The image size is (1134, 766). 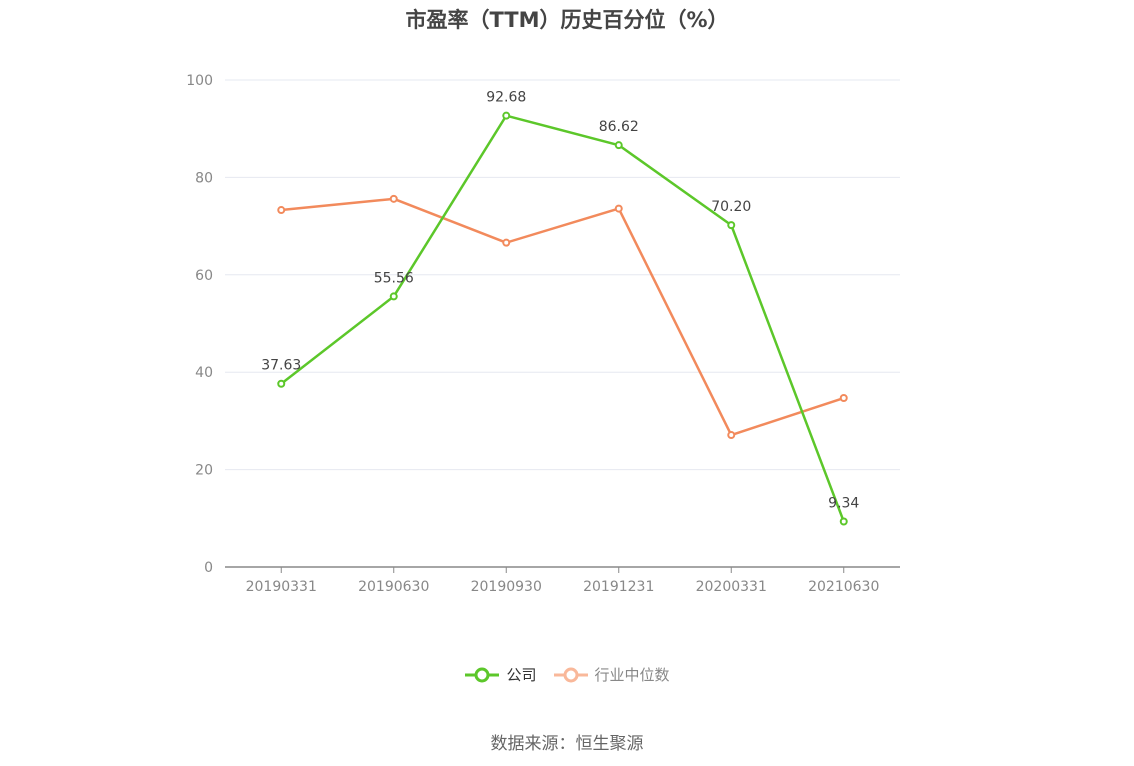 I want to click on y-tick-label: 60, so click(x=204, y=276).